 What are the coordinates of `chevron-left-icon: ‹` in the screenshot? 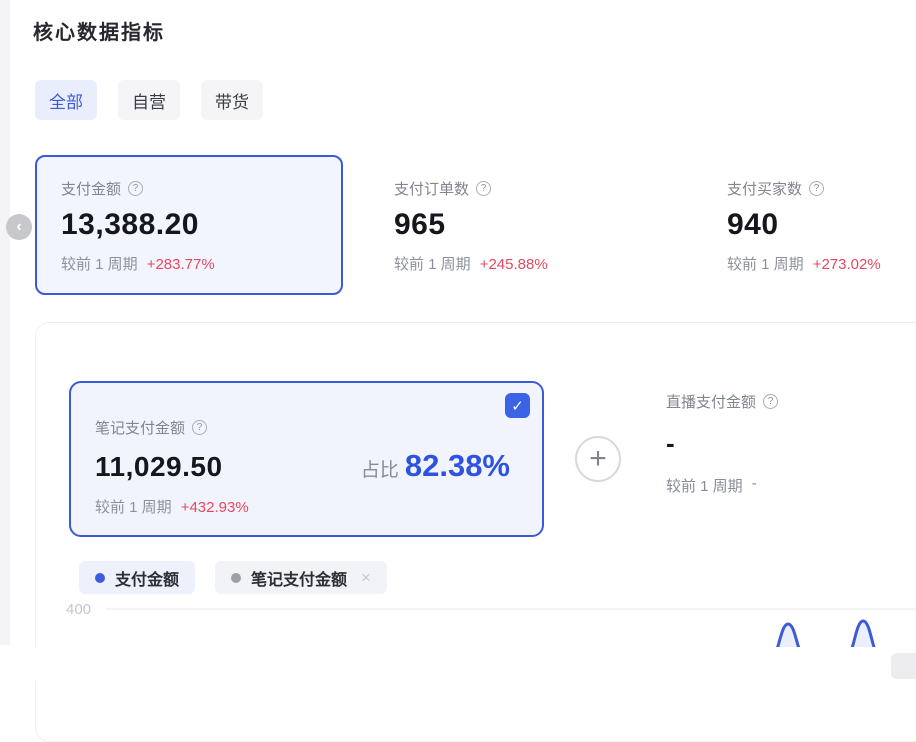 It's located at (19, 226).